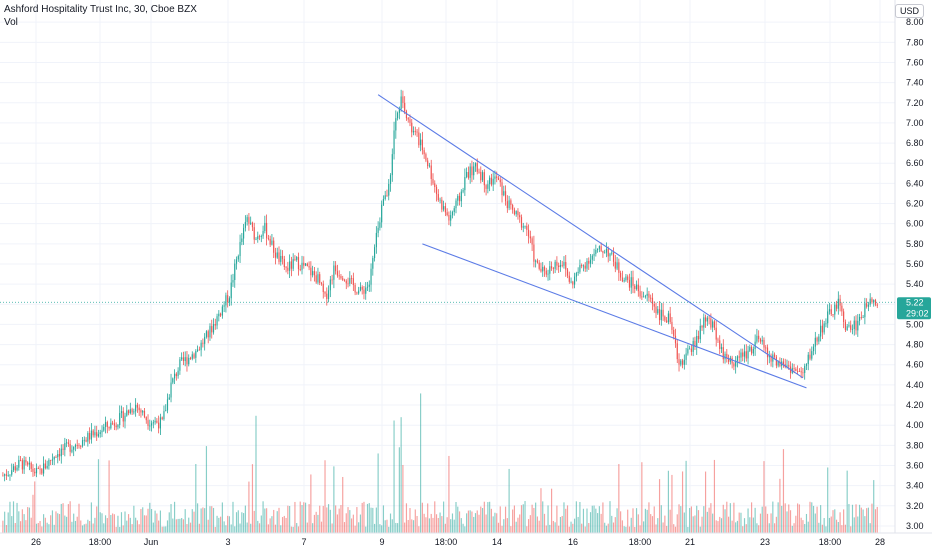 This screenshot has width=932, height=550. I want to click on bar-countdown: 29:02, so click(917, 313).